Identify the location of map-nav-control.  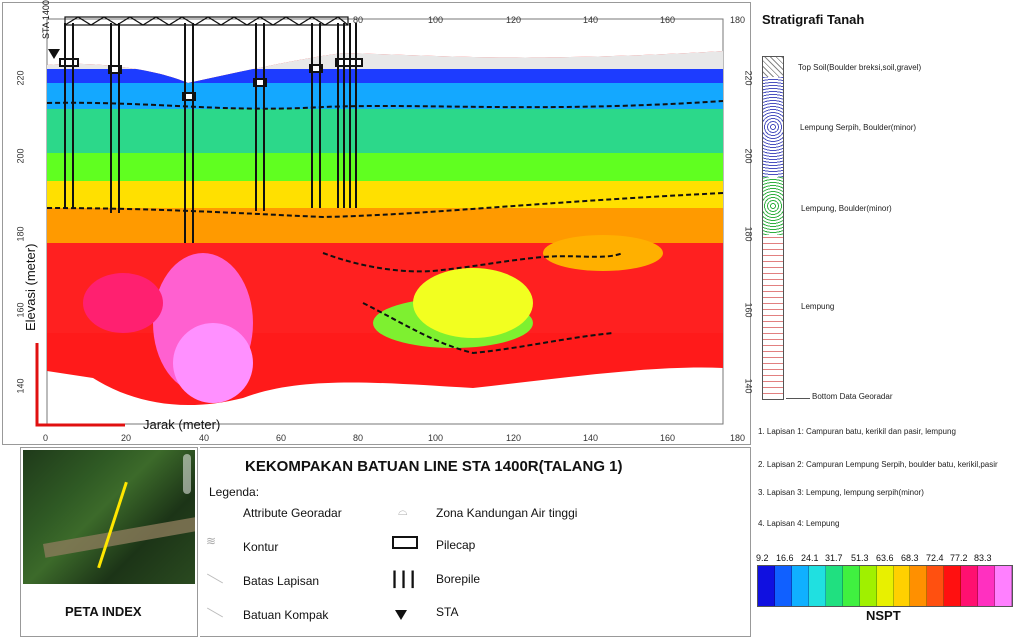
(187, 474).